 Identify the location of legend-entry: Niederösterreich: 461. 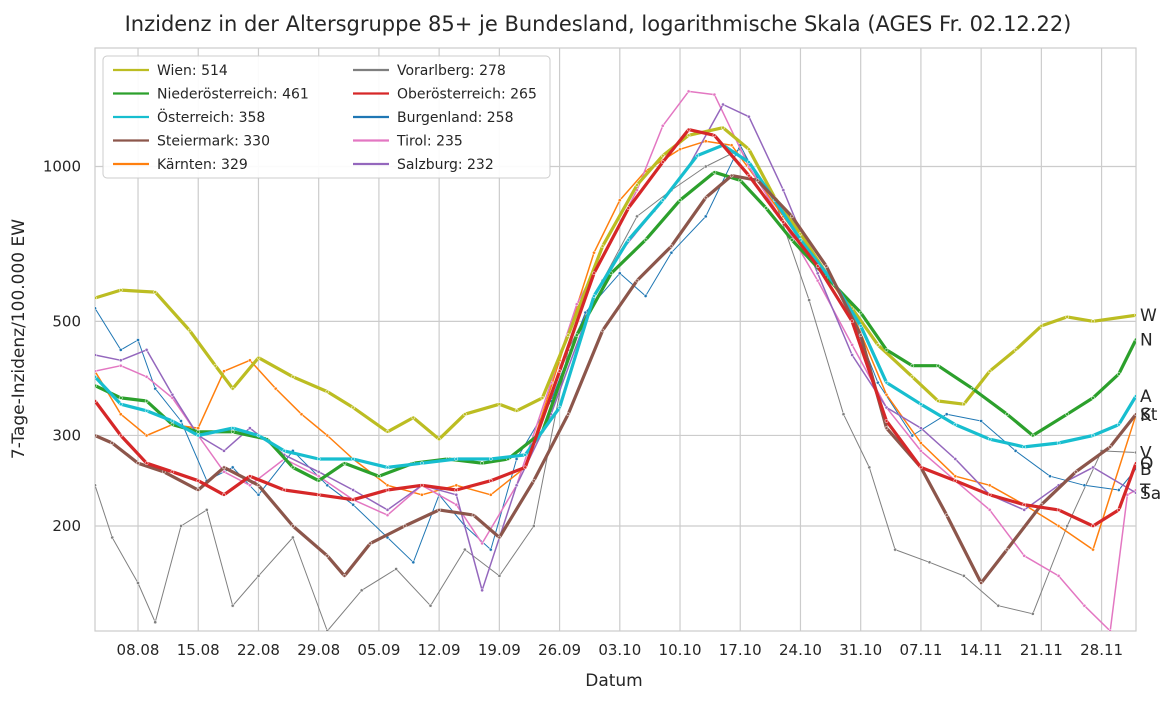
(233, 95).